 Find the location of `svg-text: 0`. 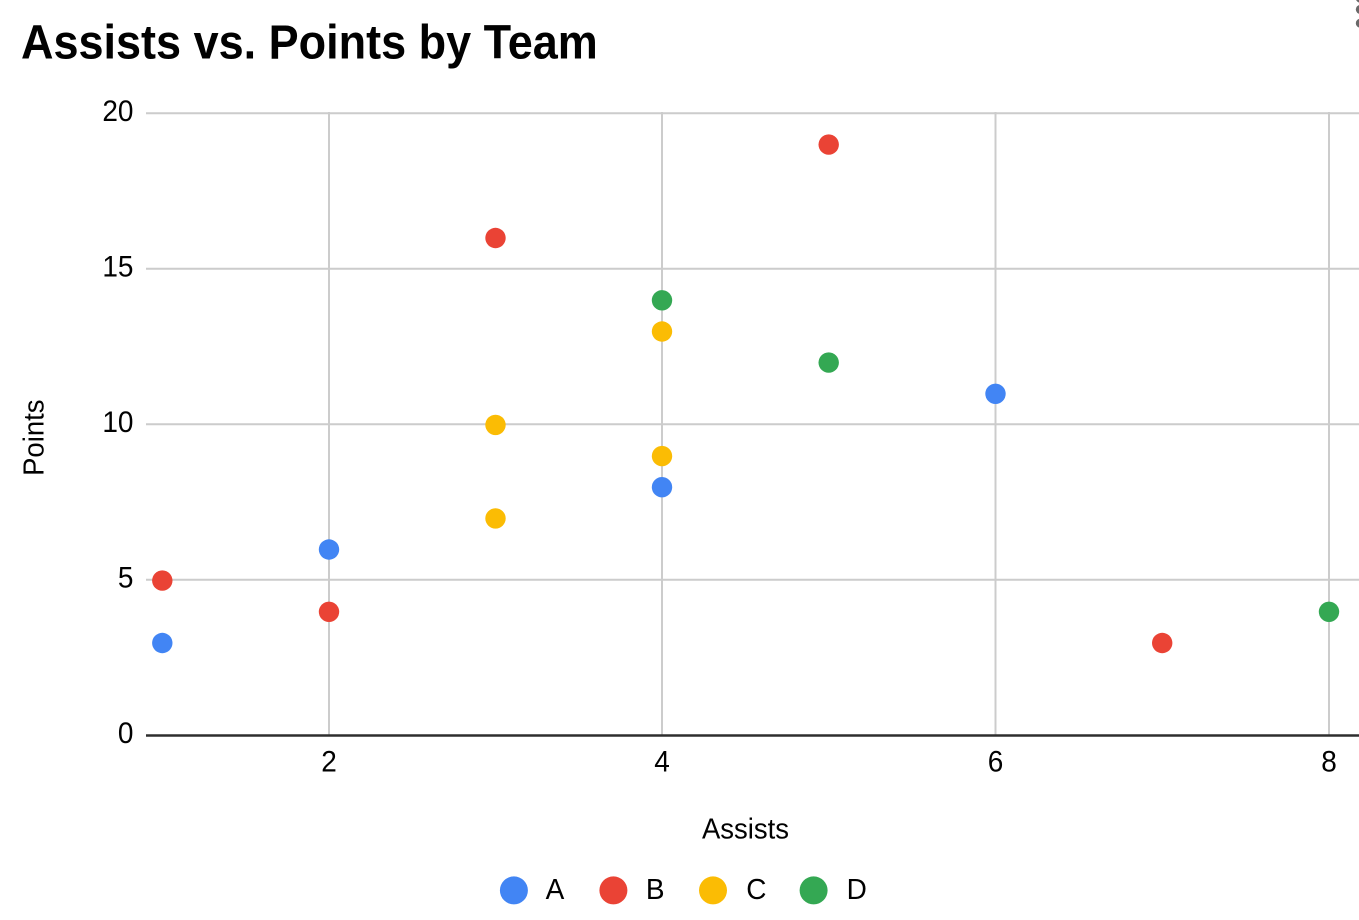

svg-text: 0 is located at coordinates (126, 733).